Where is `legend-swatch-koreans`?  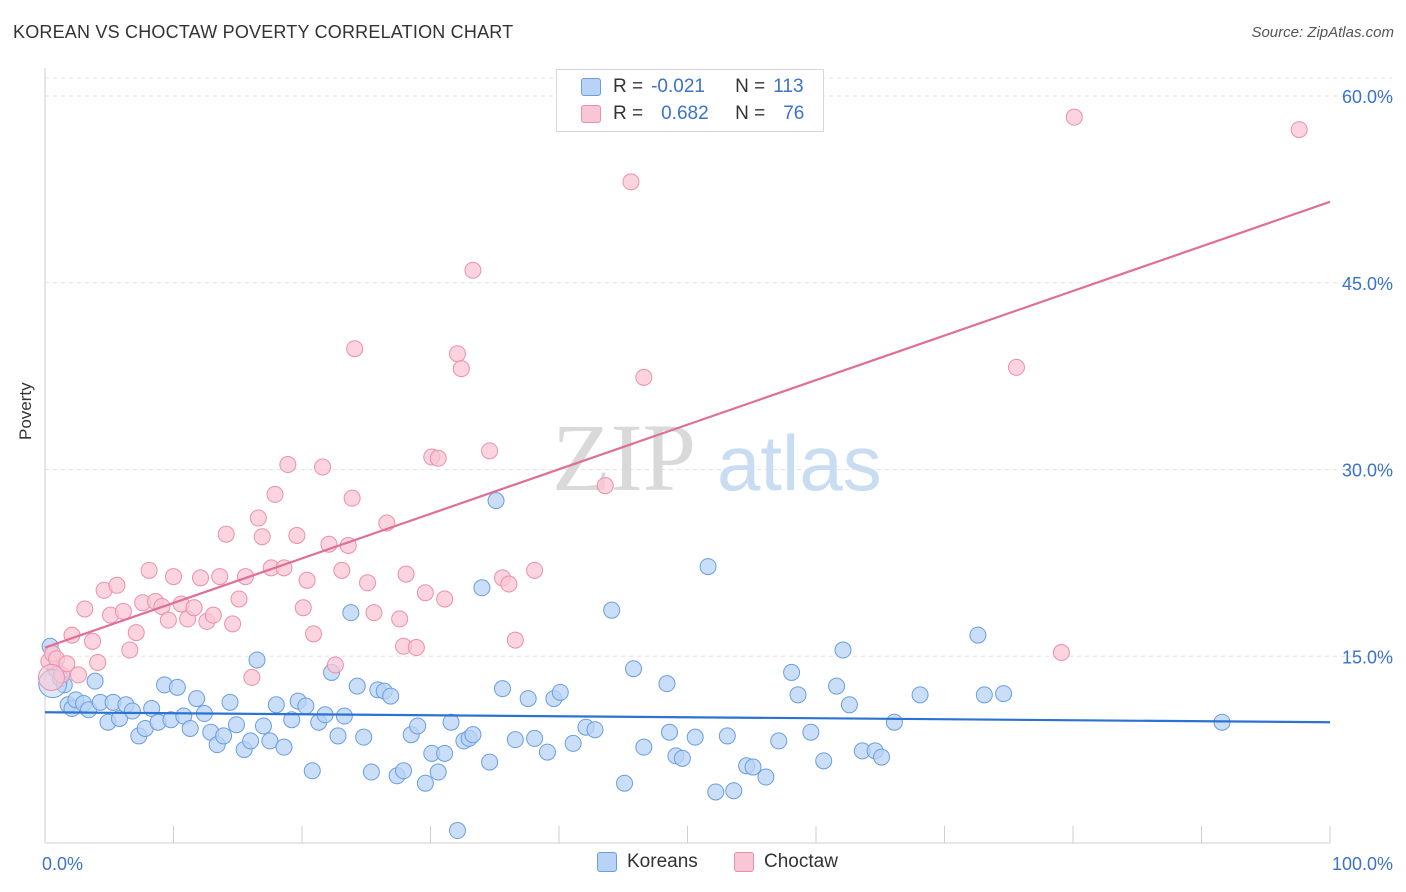 legend-swatch-koreans is located at coordinates (591, 87).